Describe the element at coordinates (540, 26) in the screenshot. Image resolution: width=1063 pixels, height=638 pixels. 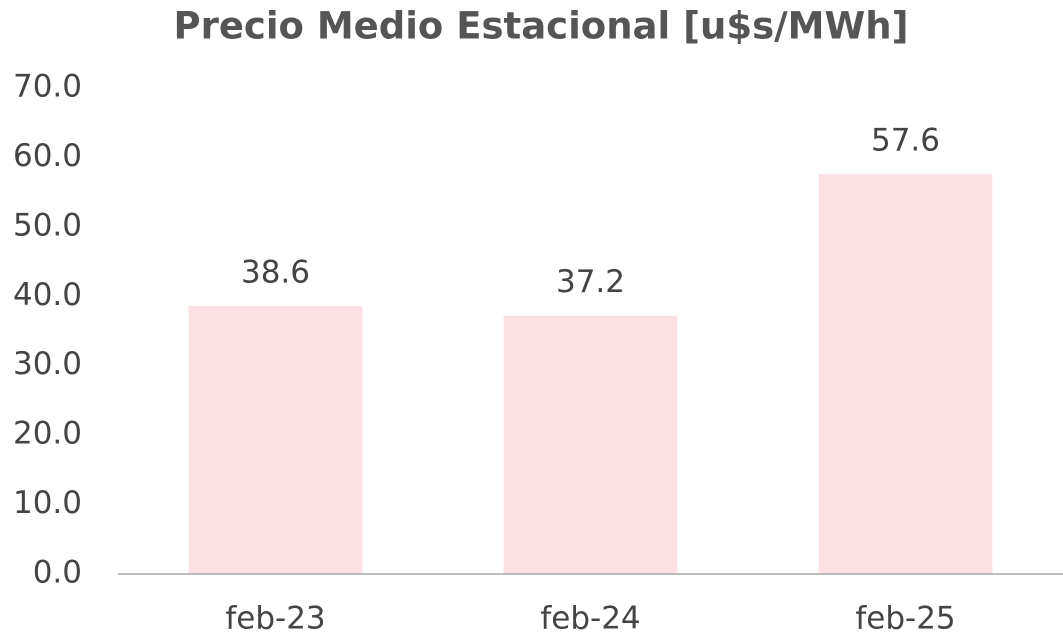
I see `chart-title: Precio Medio Estacional [u$s/MWh]` at that location.